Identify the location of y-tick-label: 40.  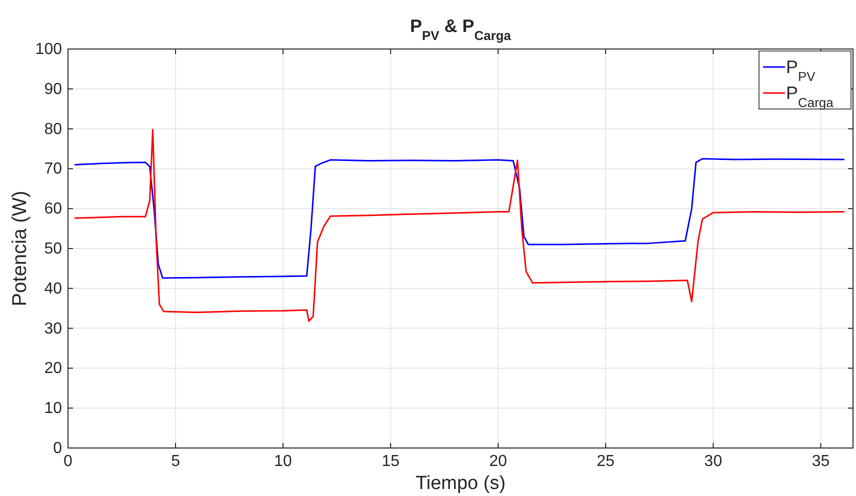
(53, 289).